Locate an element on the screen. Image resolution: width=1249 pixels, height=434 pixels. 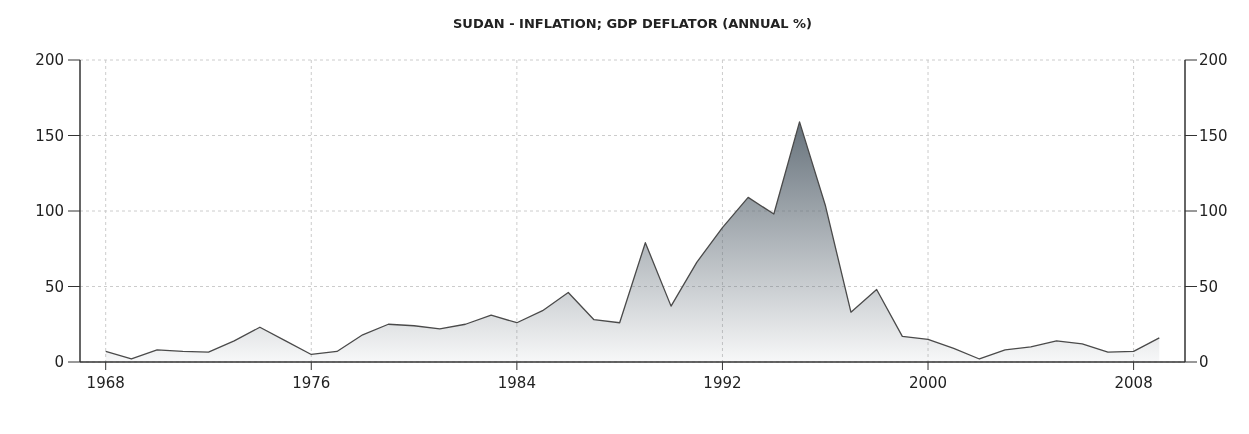
x-tick-label: 1992 is located at coordinates (722, 383).